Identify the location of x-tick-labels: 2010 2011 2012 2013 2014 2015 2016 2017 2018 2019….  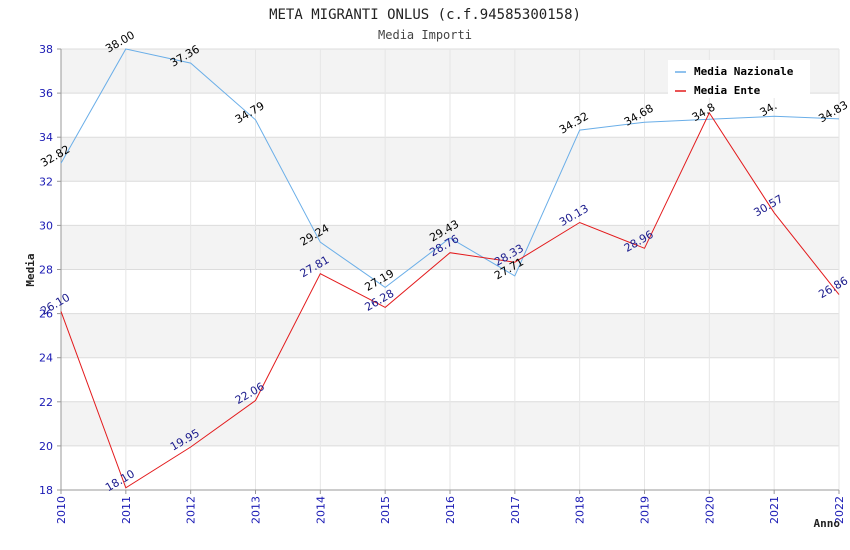
(450, 510).